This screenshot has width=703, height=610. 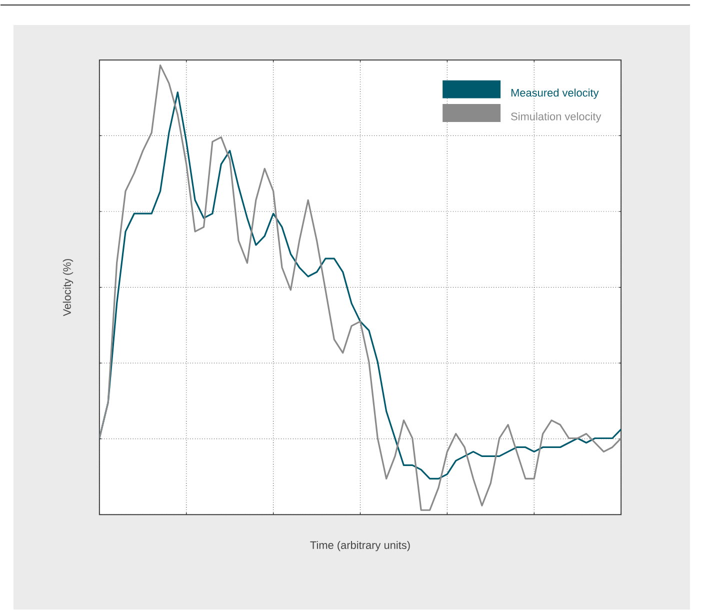 What do you see at coordinates (68, 287) in the screenshot?
I see `y-axis-title: Velocity (%)` at bounding box center [68, 287].